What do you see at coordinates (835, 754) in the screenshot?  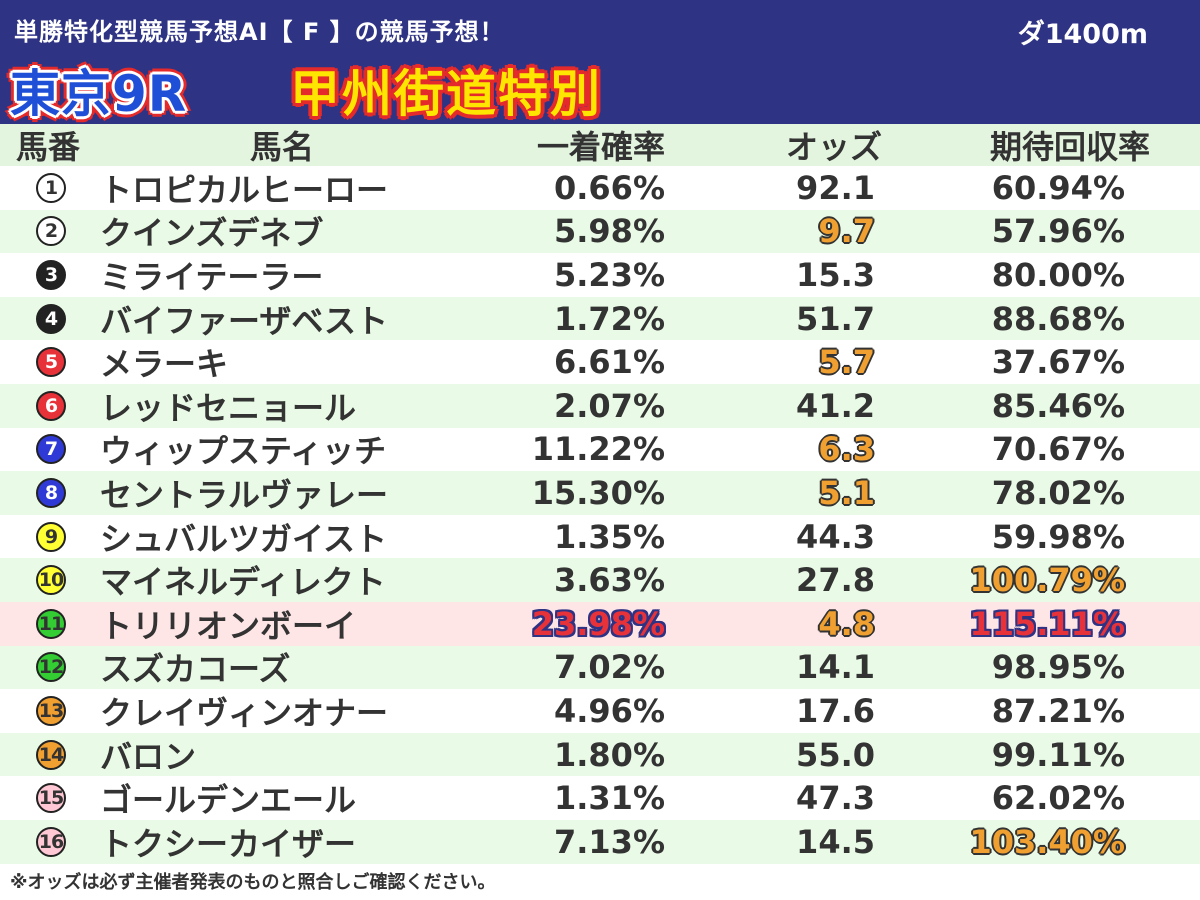 I see `odds: 55.0` at bounding box center [835, 754].